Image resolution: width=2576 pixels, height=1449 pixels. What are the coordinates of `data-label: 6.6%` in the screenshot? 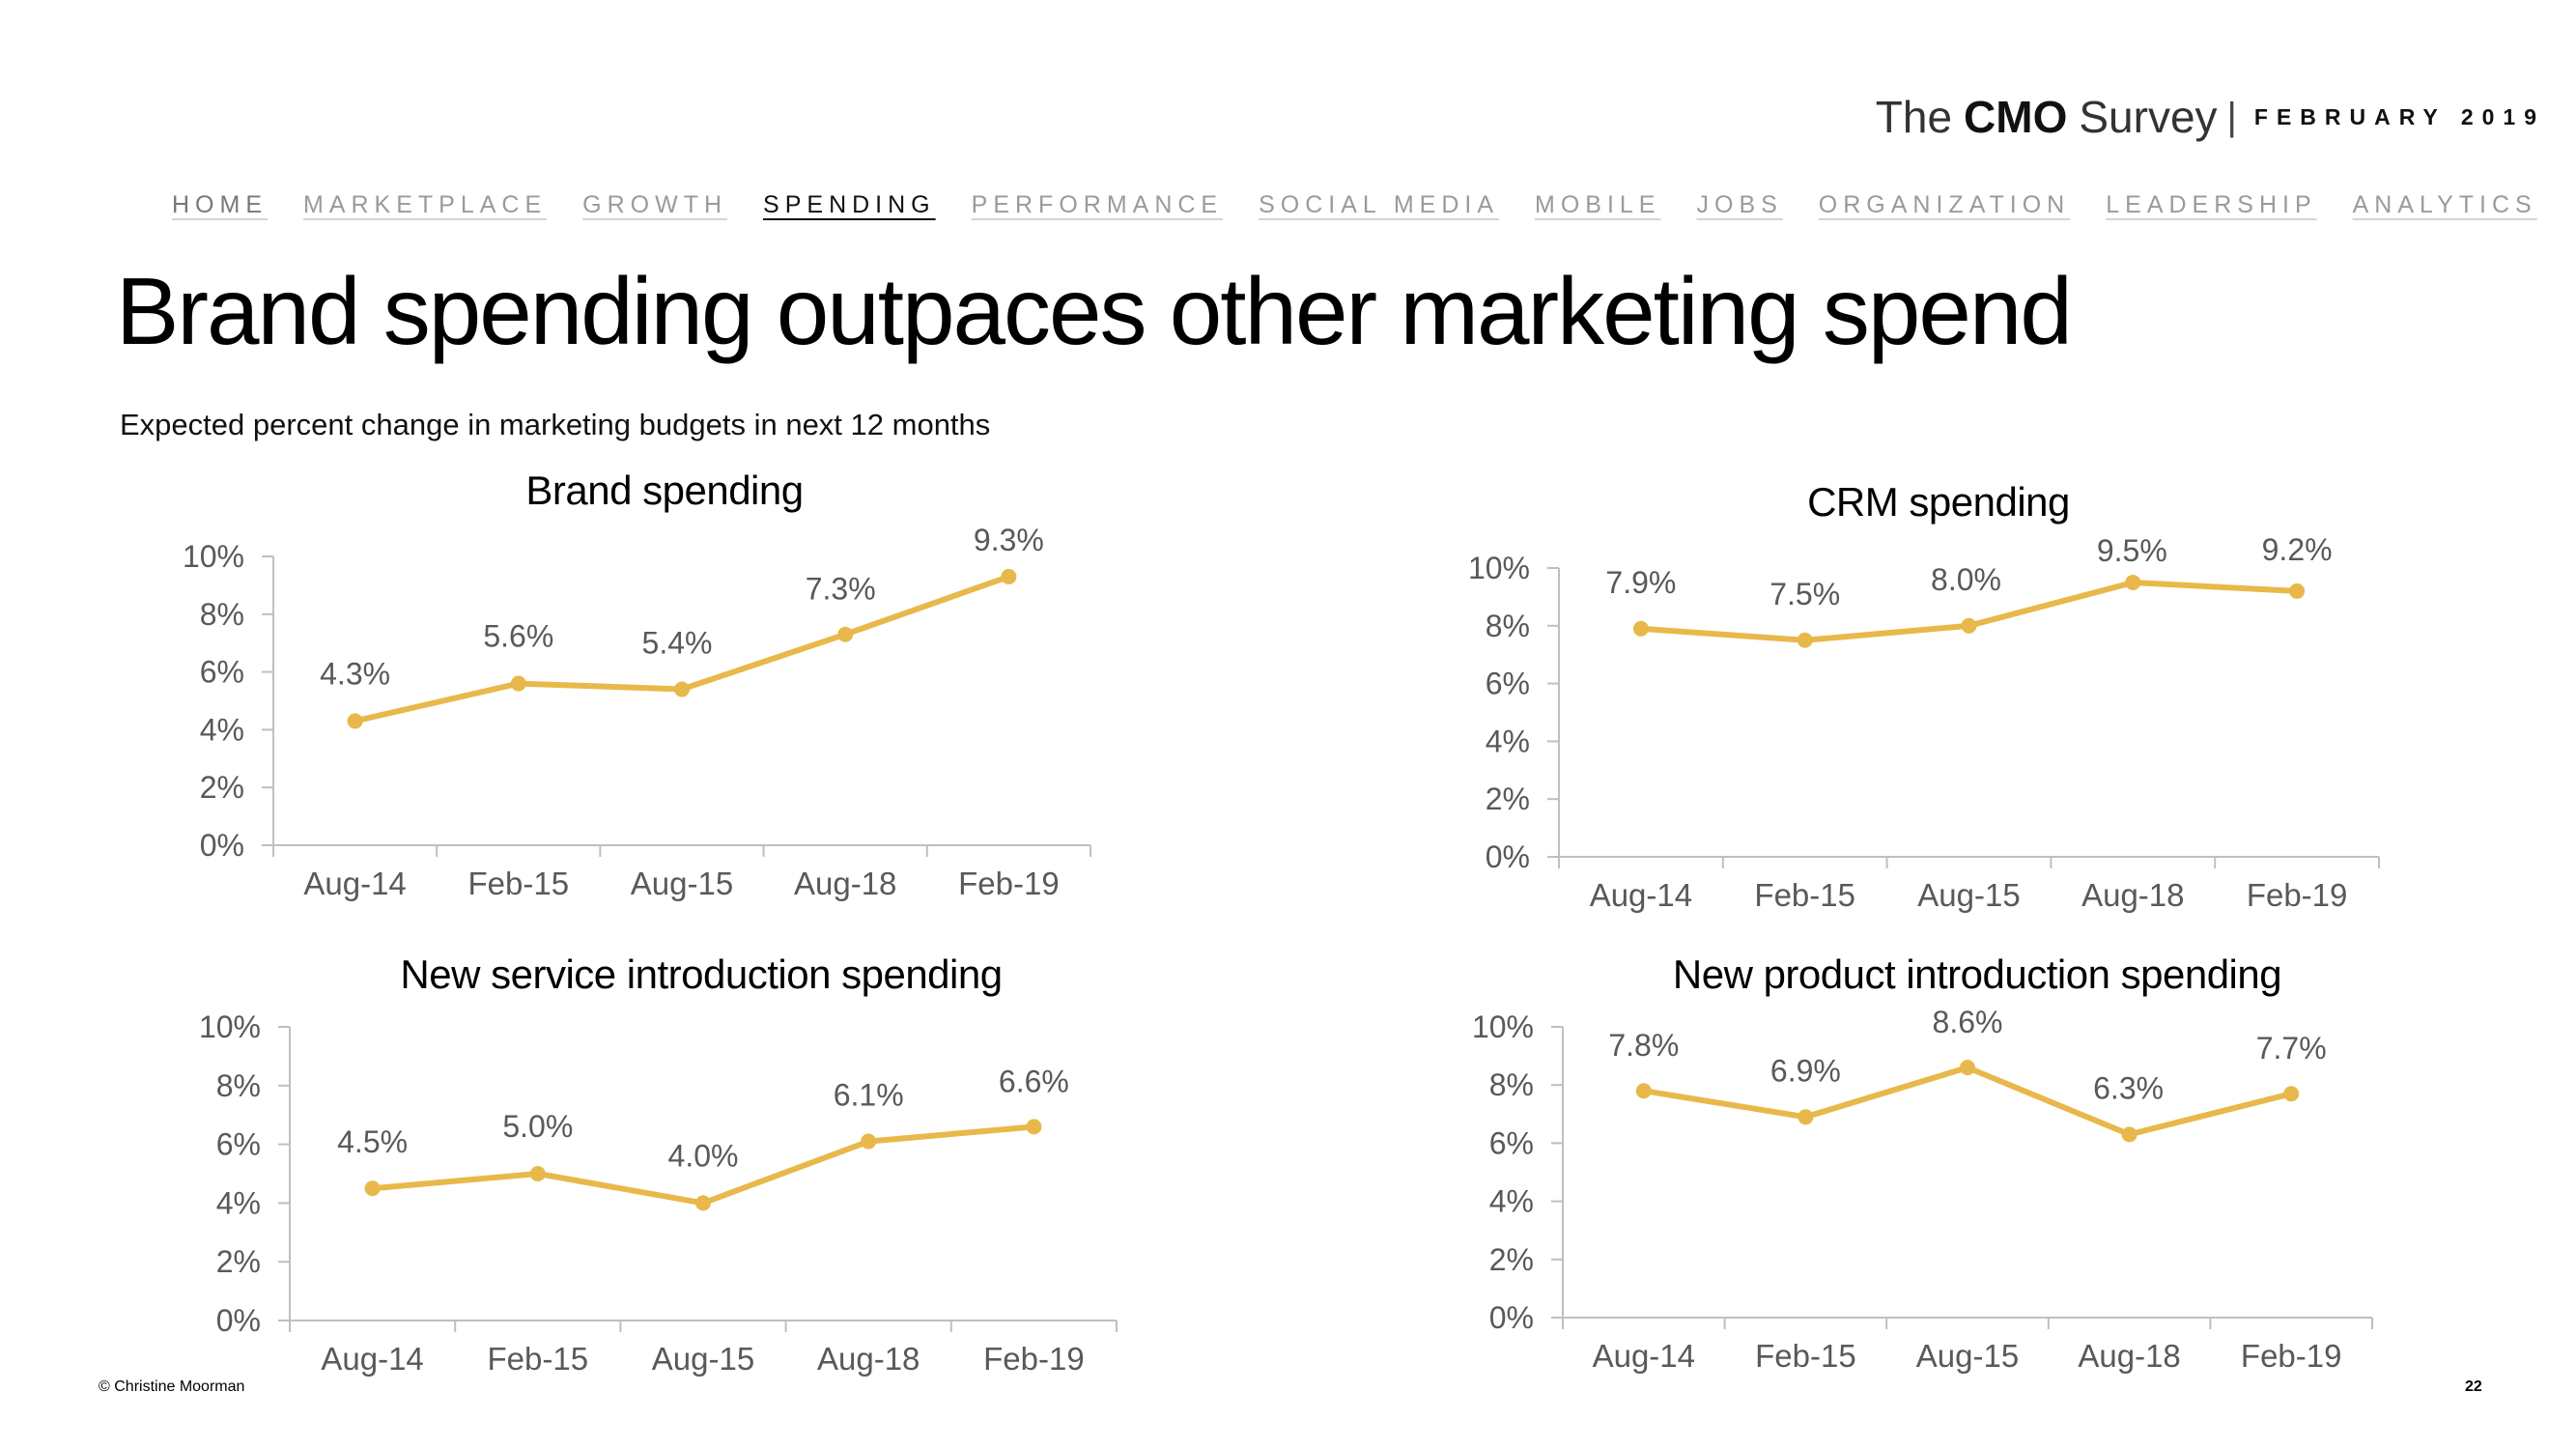 It's located at (1034, 1081).